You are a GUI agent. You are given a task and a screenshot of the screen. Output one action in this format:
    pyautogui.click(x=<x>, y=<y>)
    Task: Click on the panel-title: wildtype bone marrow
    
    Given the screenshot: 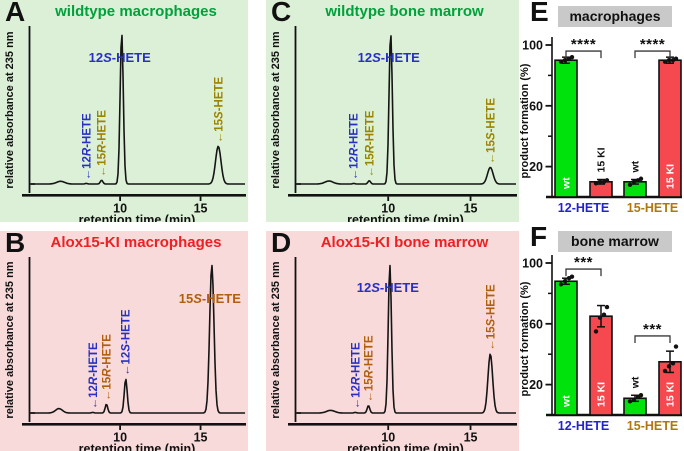 What is the action you would take?
    pyautogui.click(x=404, y=11)
    